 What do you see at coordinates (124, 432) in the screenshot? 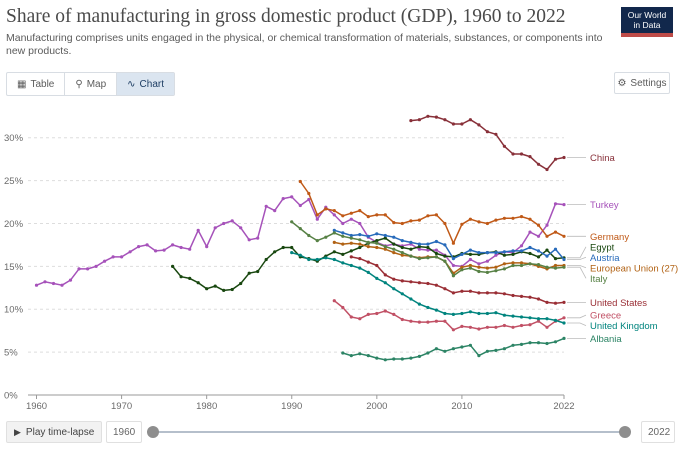
I see `timeline-start-year: 1960` at bounding box center [124, 432].